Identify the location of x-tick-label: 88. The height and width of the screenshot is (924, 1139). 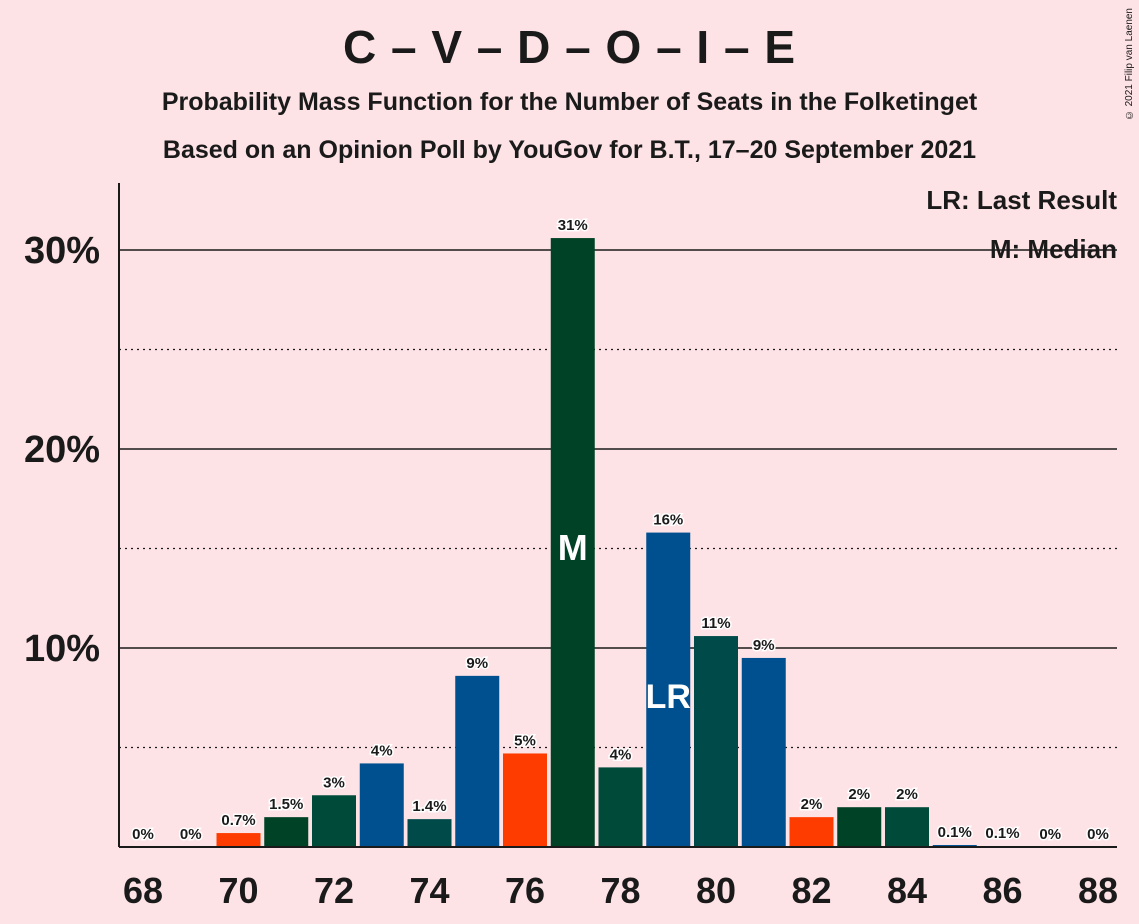
(1098, 890).